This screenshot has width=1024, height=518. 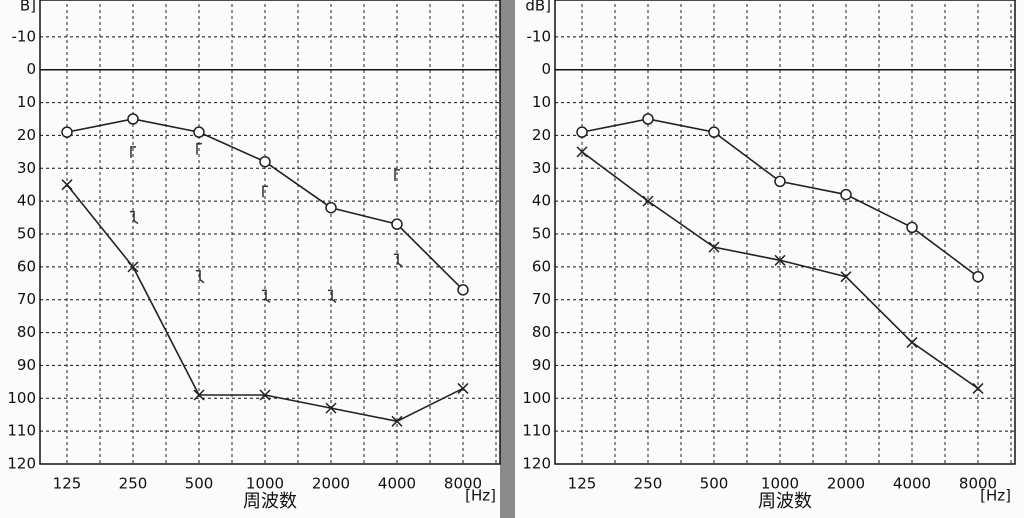 What do you see at coordinates (538, 7) in the screenshot?
I see `y-axis-label: dB]` at bounding box center [538, 7].